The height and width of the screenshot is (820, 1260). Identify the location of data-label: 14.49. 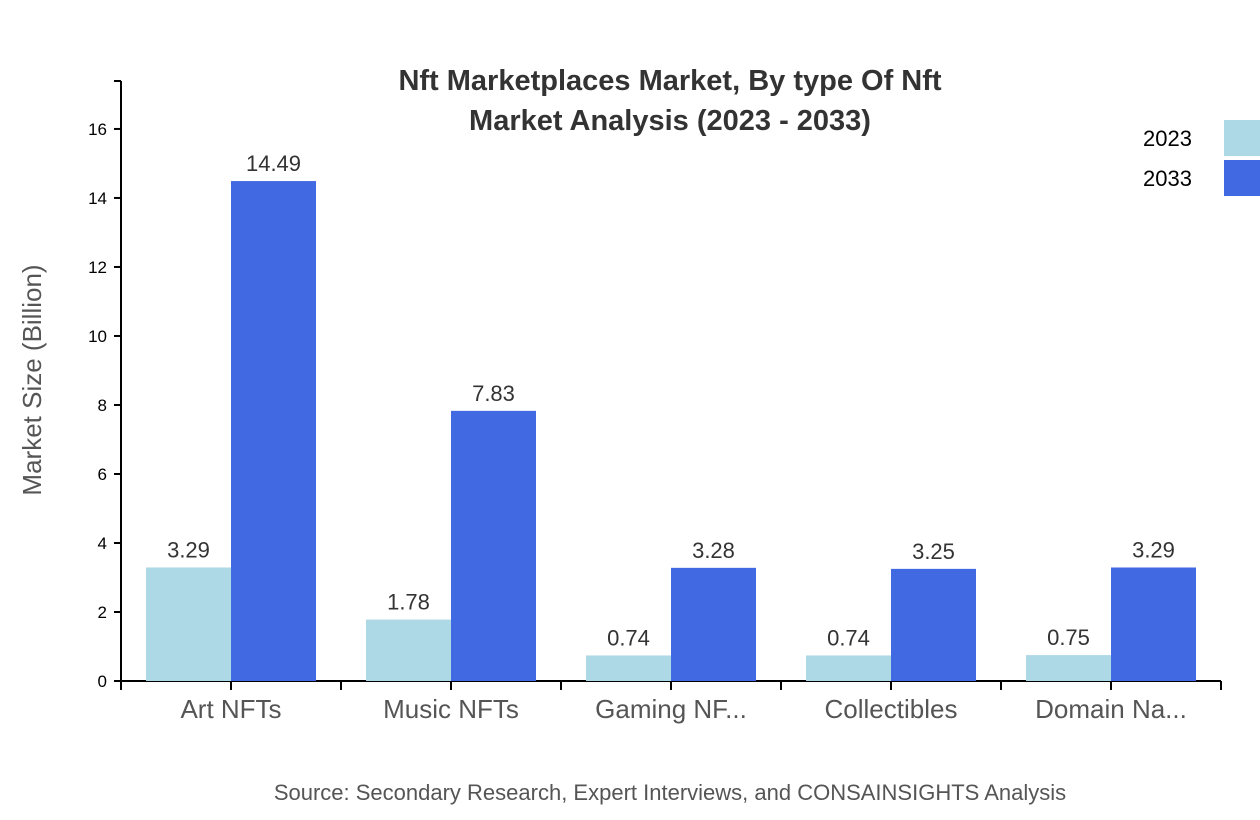
(273, 163).